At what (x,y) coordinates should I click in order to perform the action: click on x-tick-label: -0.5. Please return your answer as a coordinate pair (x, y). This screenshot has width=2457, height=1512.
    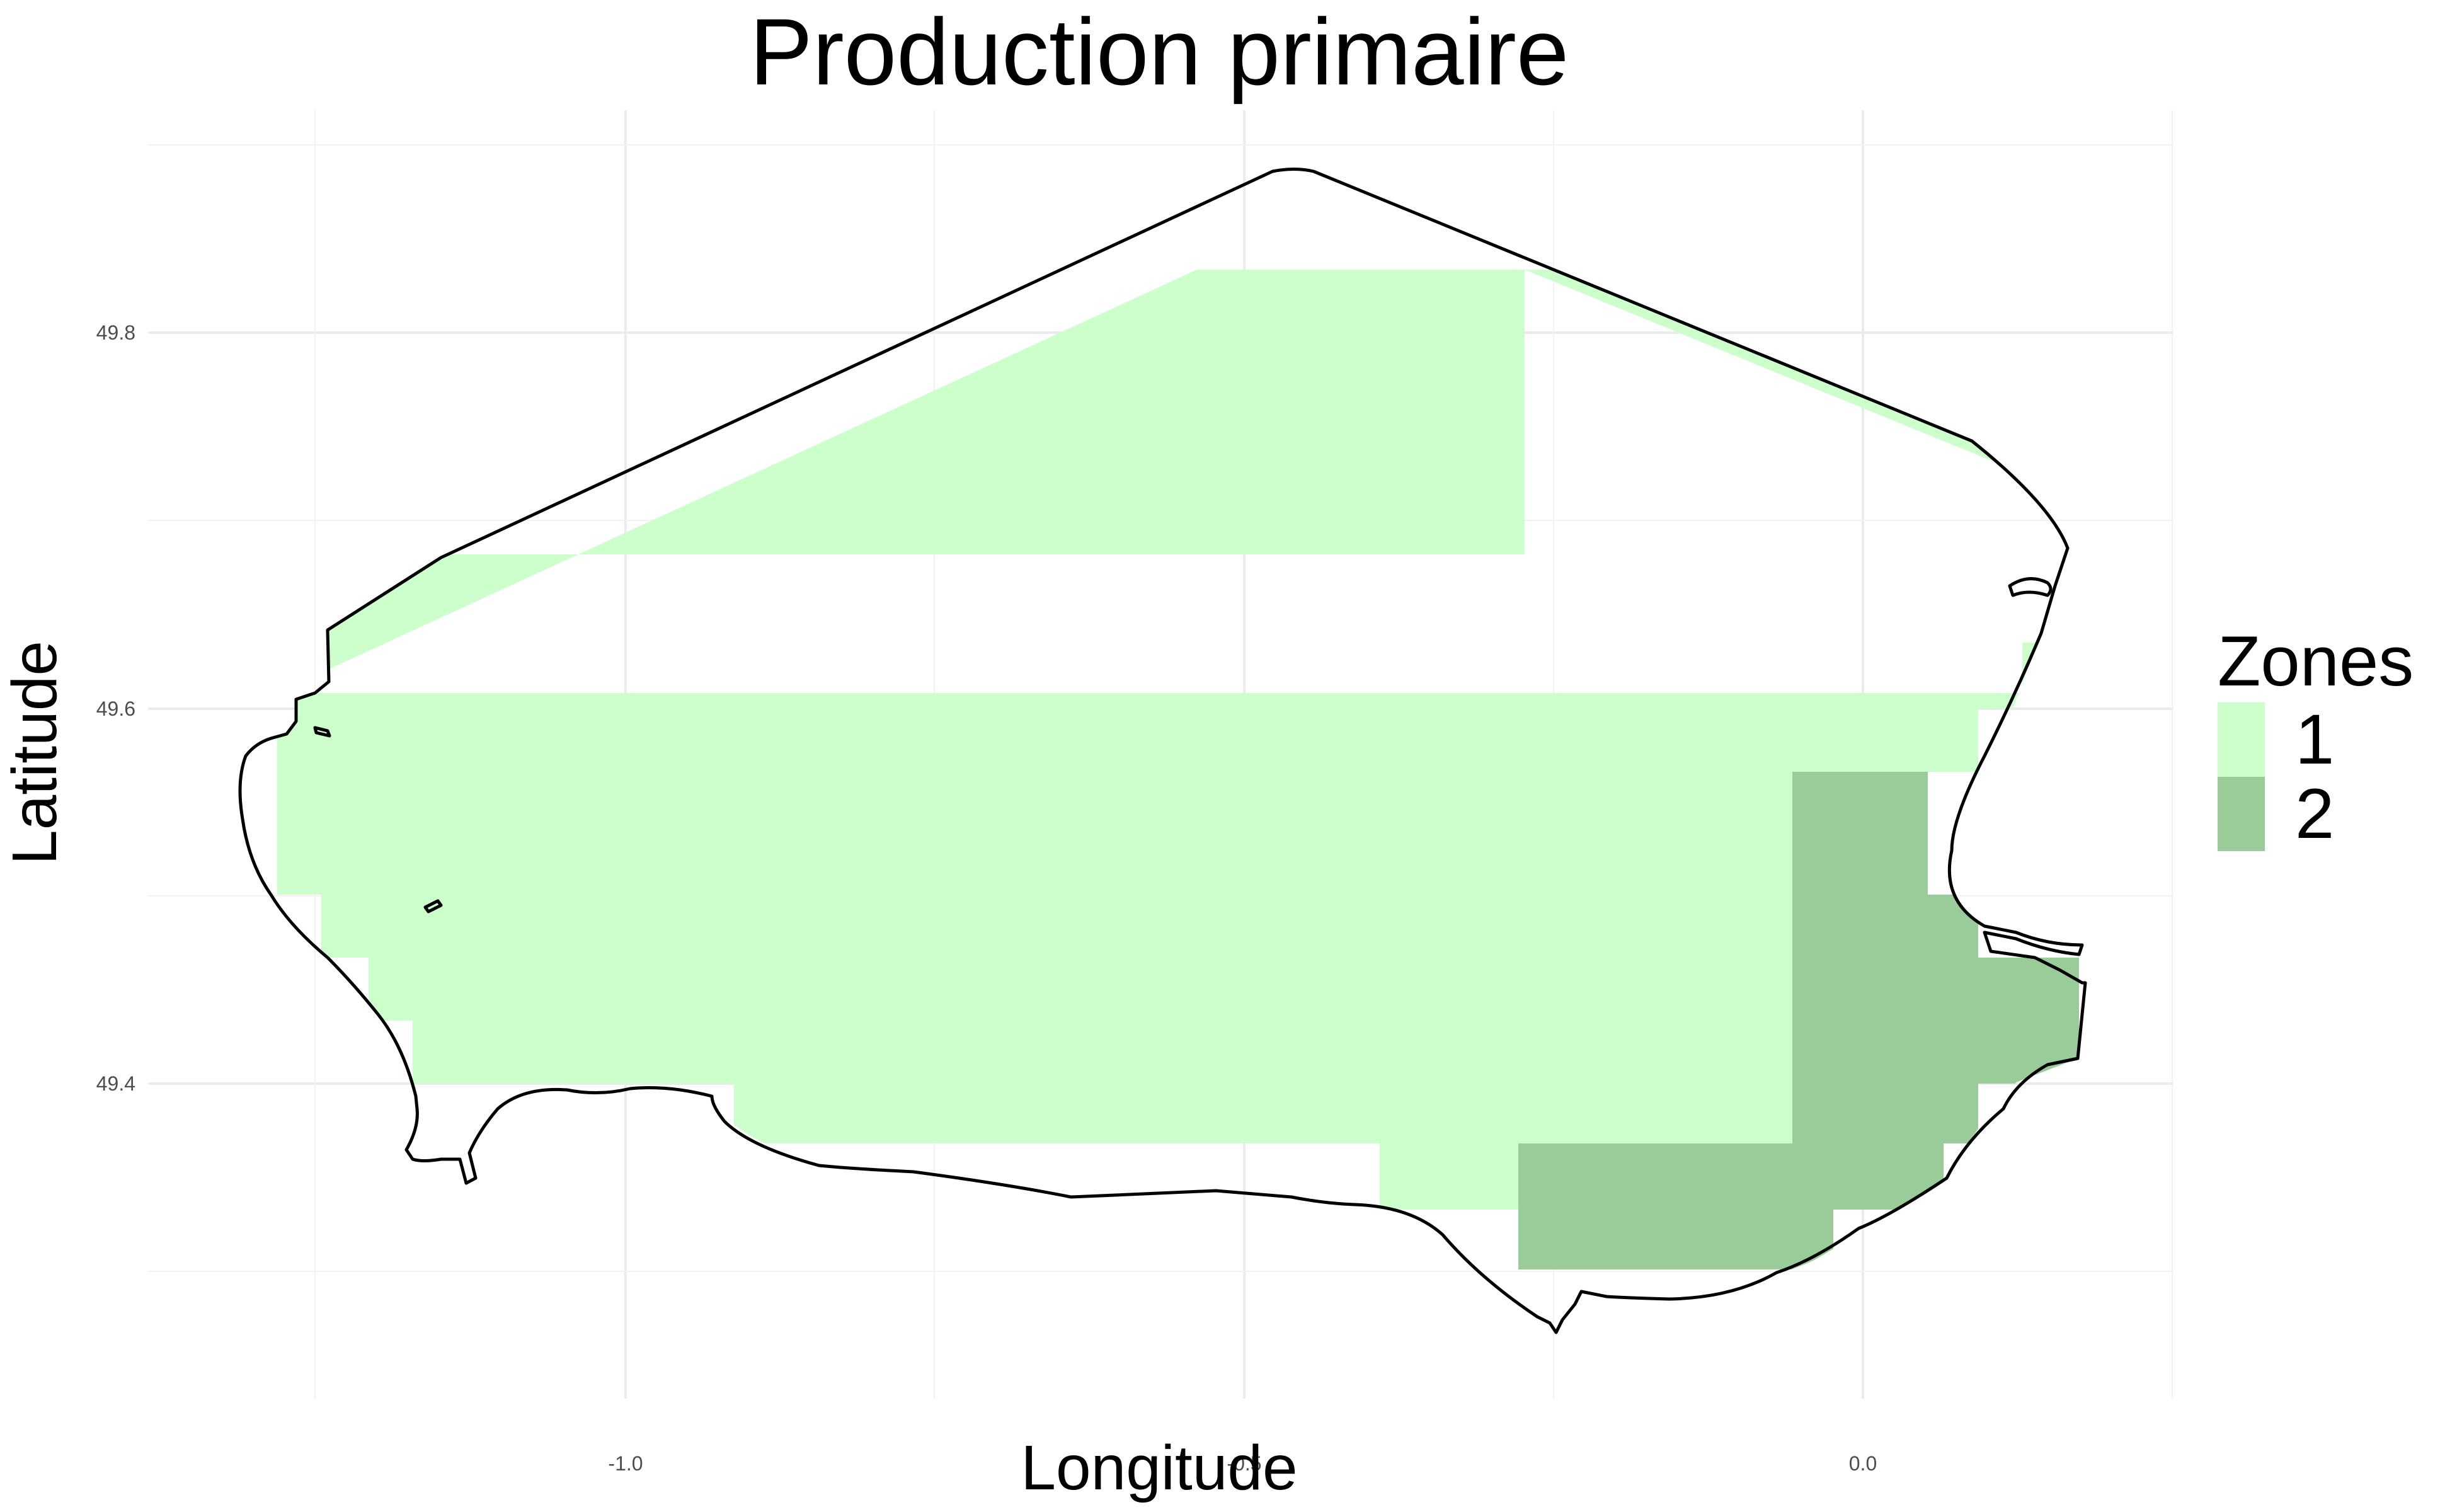
    Looking at the image, I should click on (1244, 1463).